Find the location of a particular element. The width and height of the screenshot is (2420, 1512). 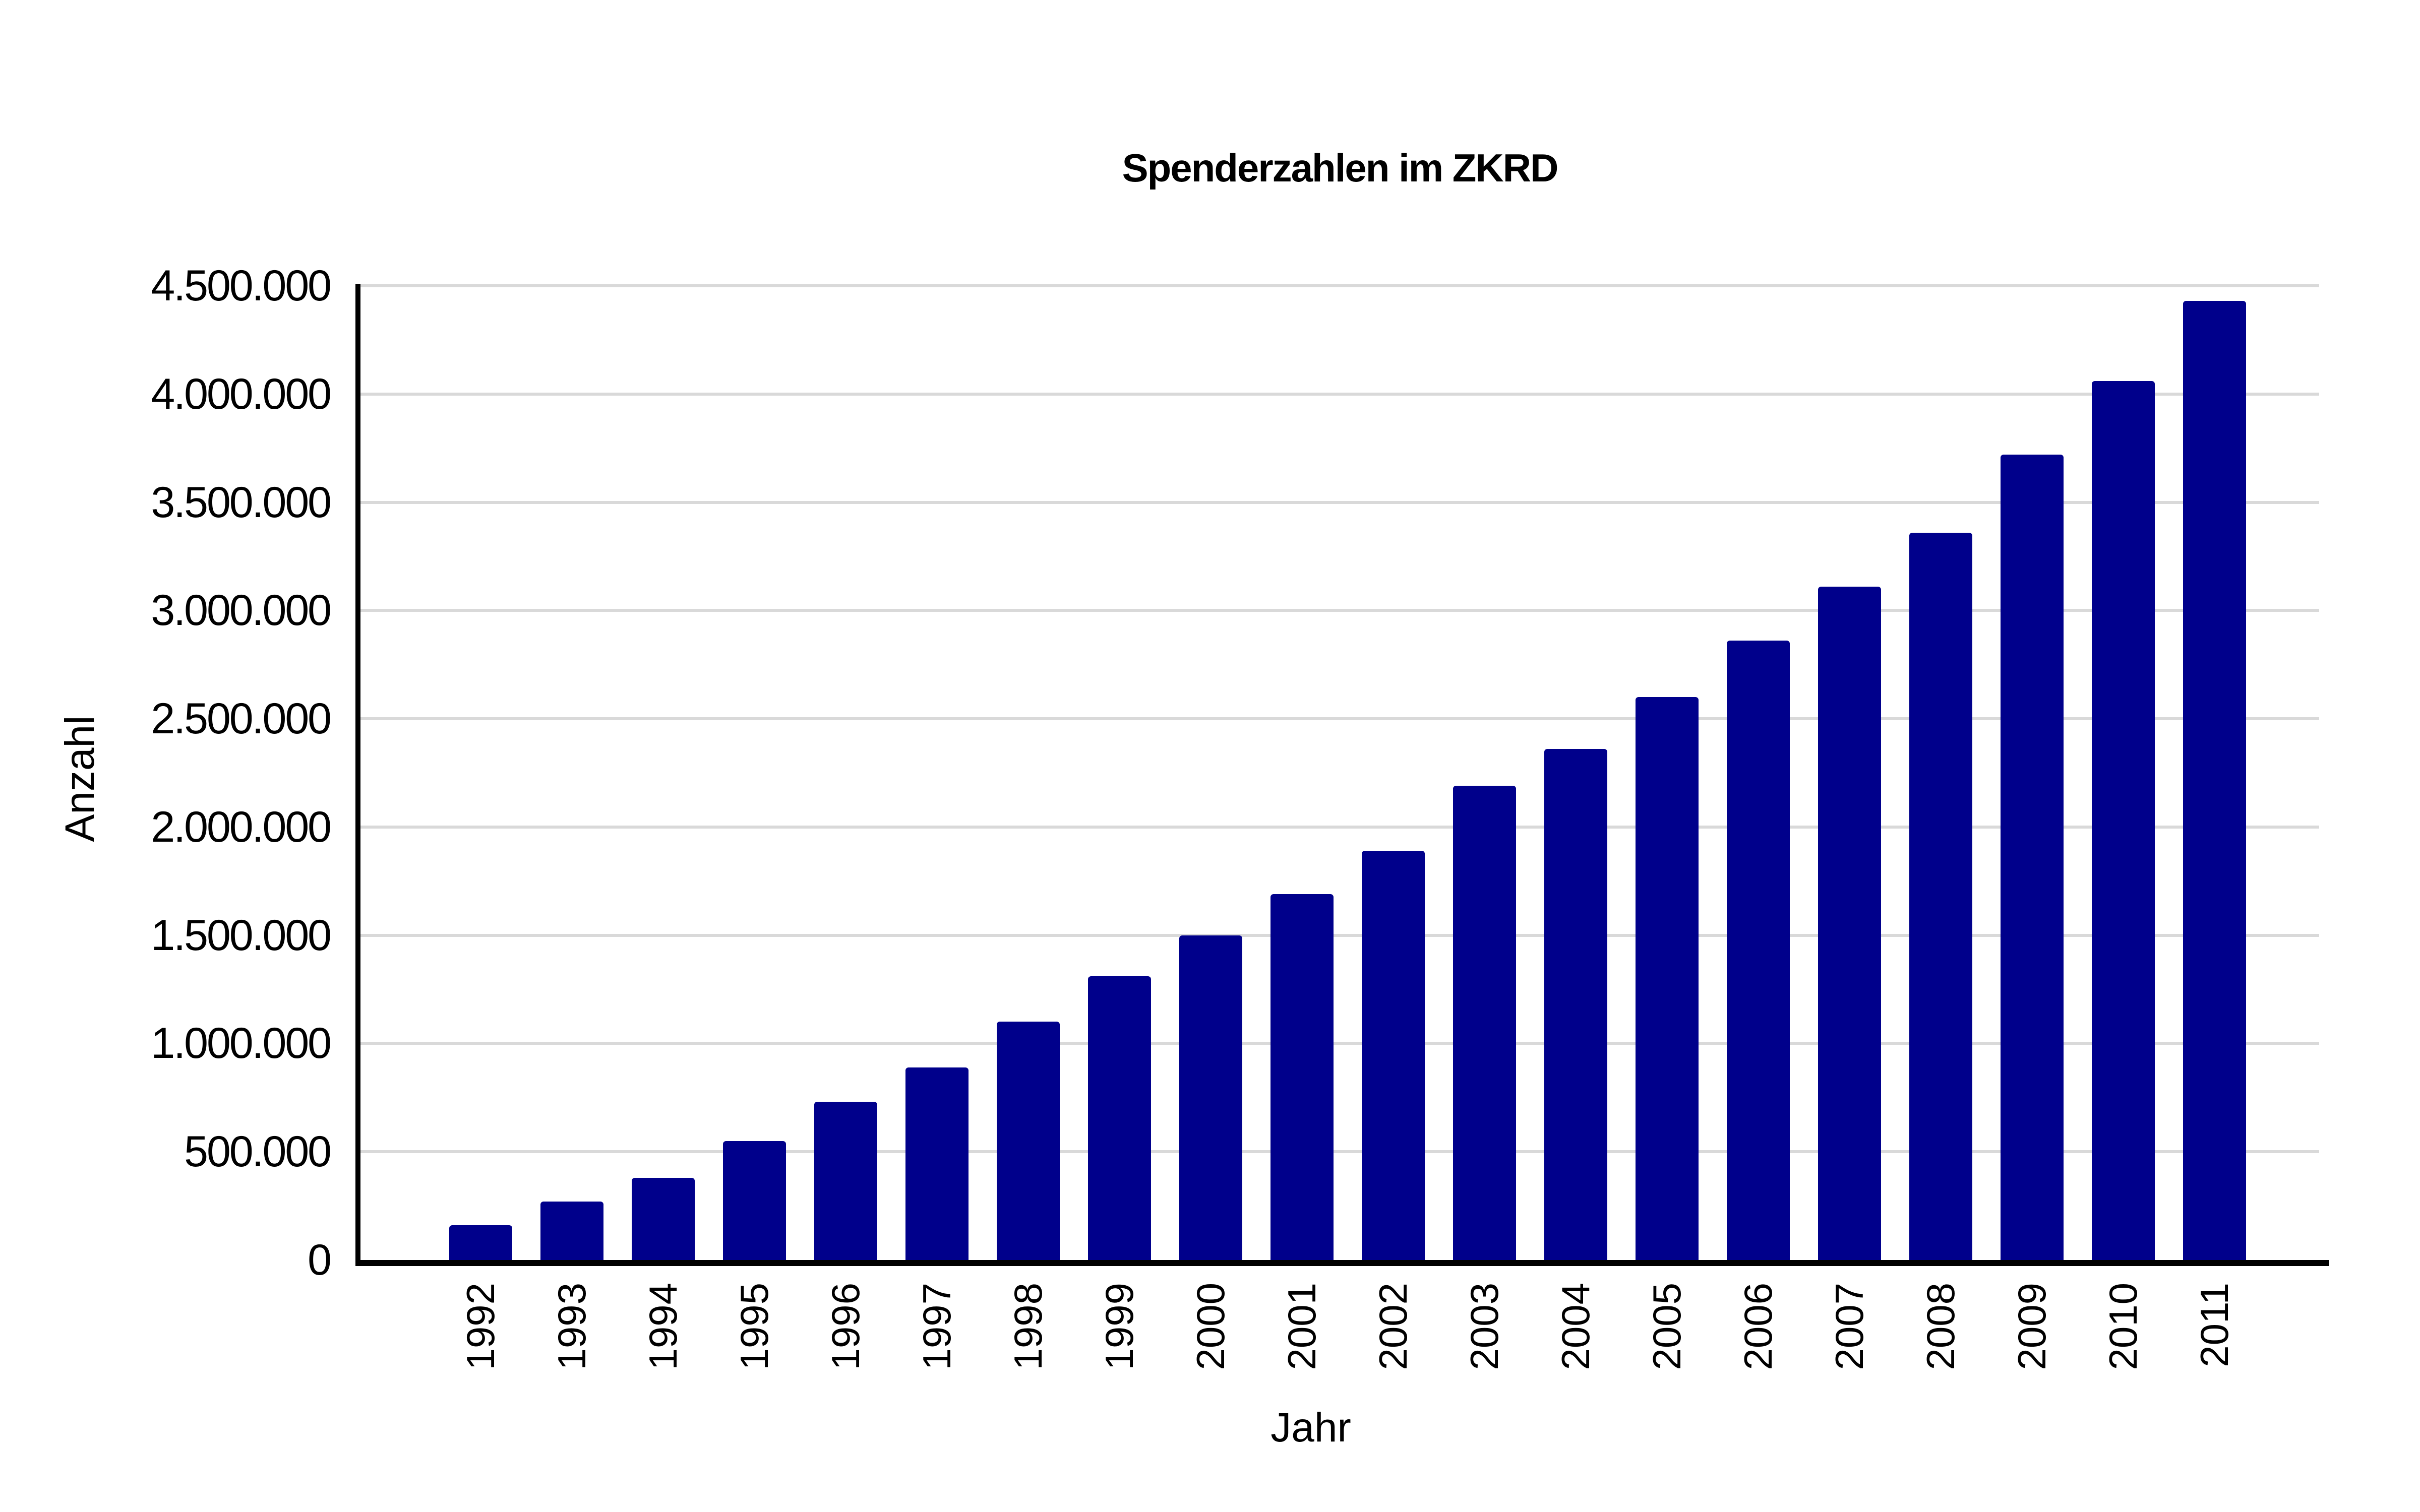

bar-1996 is located at coordinates (845, 1181).